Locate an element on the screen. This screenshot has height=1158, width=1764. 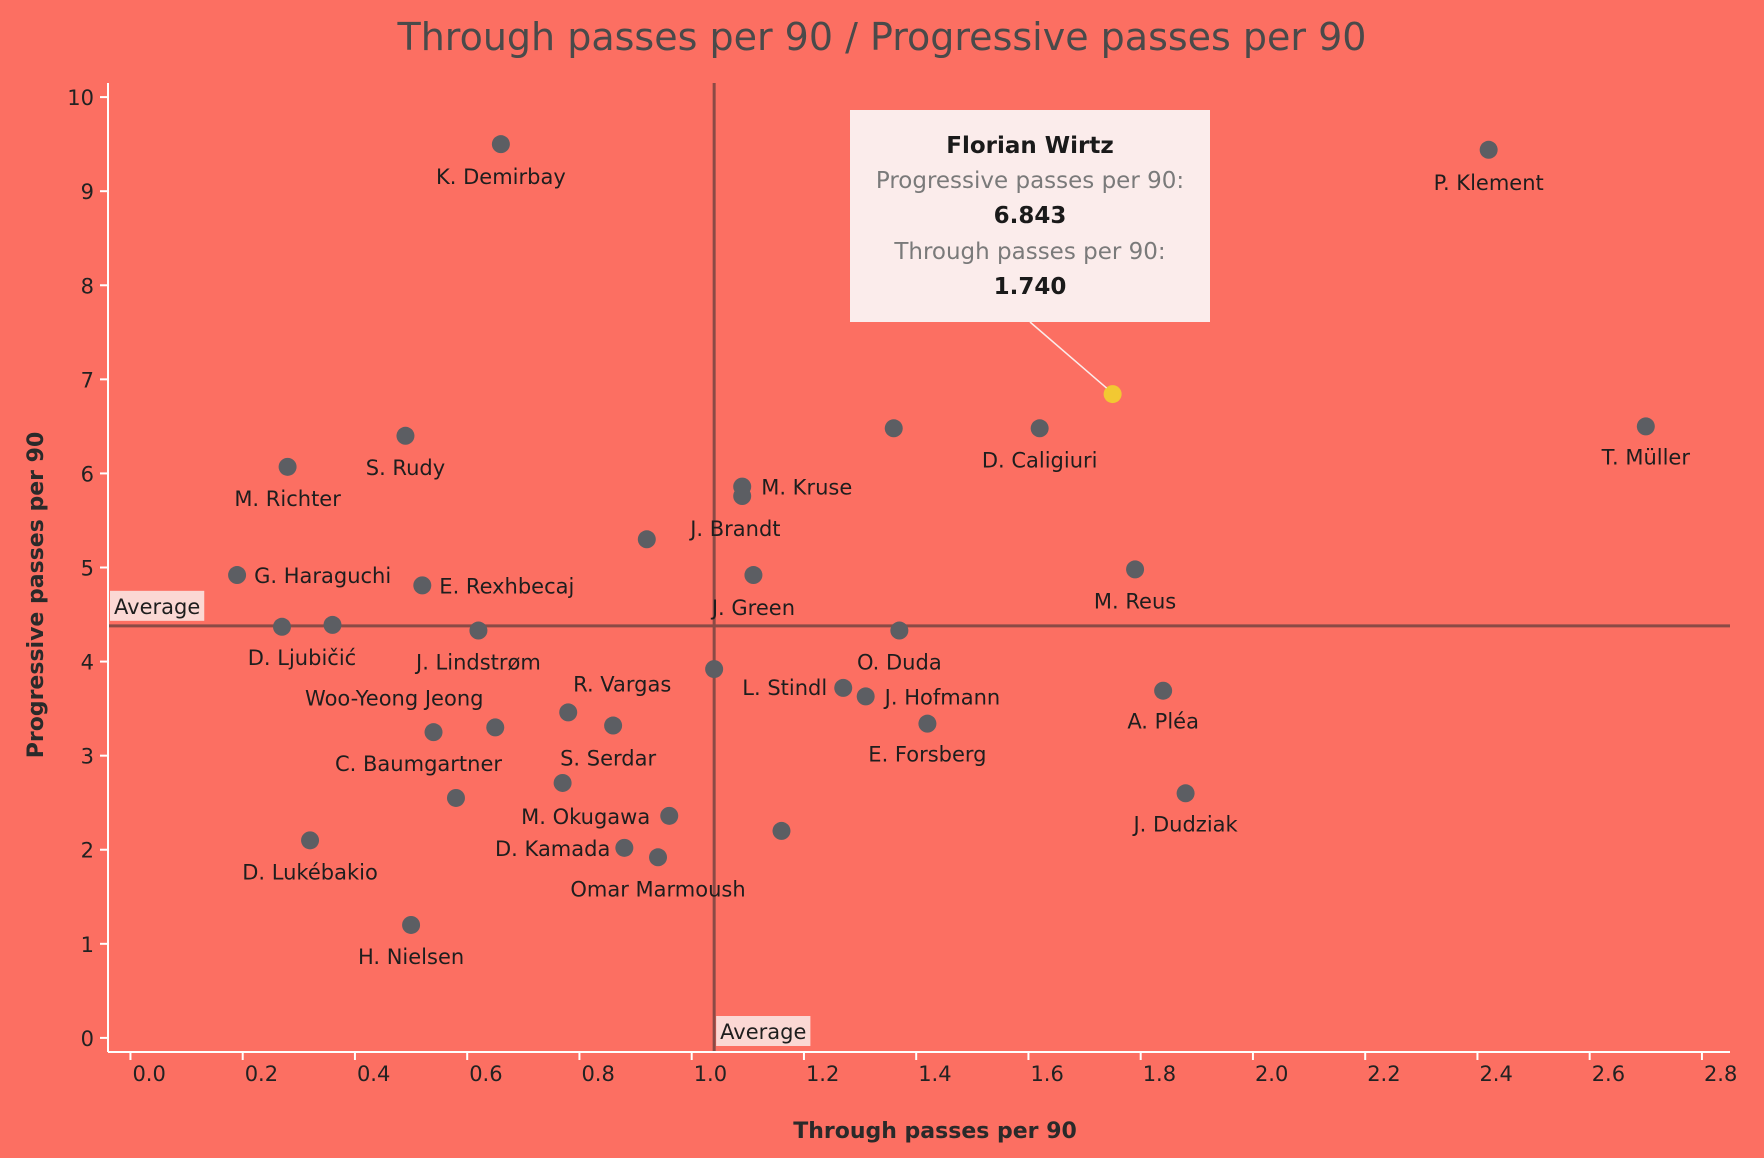
average-x-label-bg is located at coordinates (763, 1031).